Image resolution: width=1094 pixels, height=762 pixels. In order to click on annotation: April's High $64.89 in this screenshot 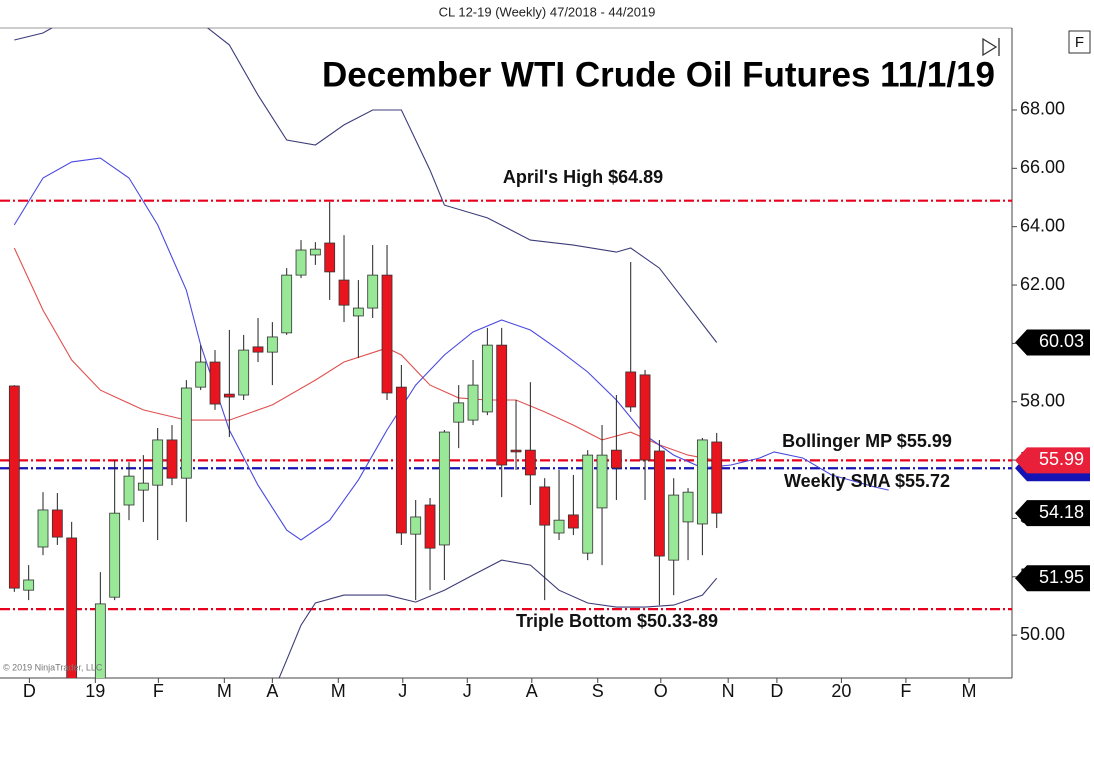, I will do `click(583, 177)`.